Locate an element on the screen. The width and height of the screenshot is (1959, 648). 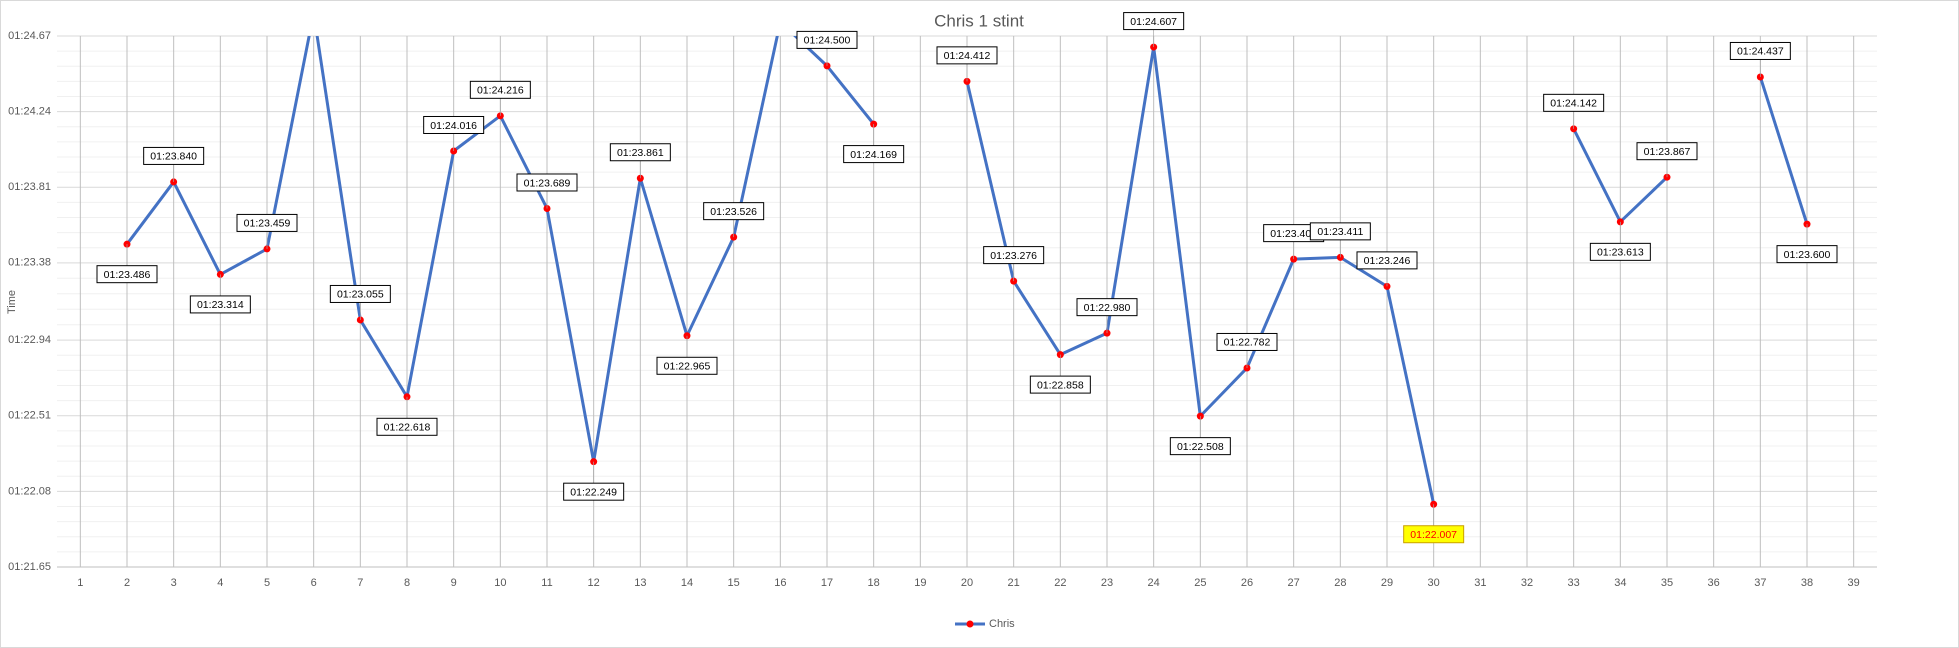
y-axis-title: Time is located at coordinates (12, 302).